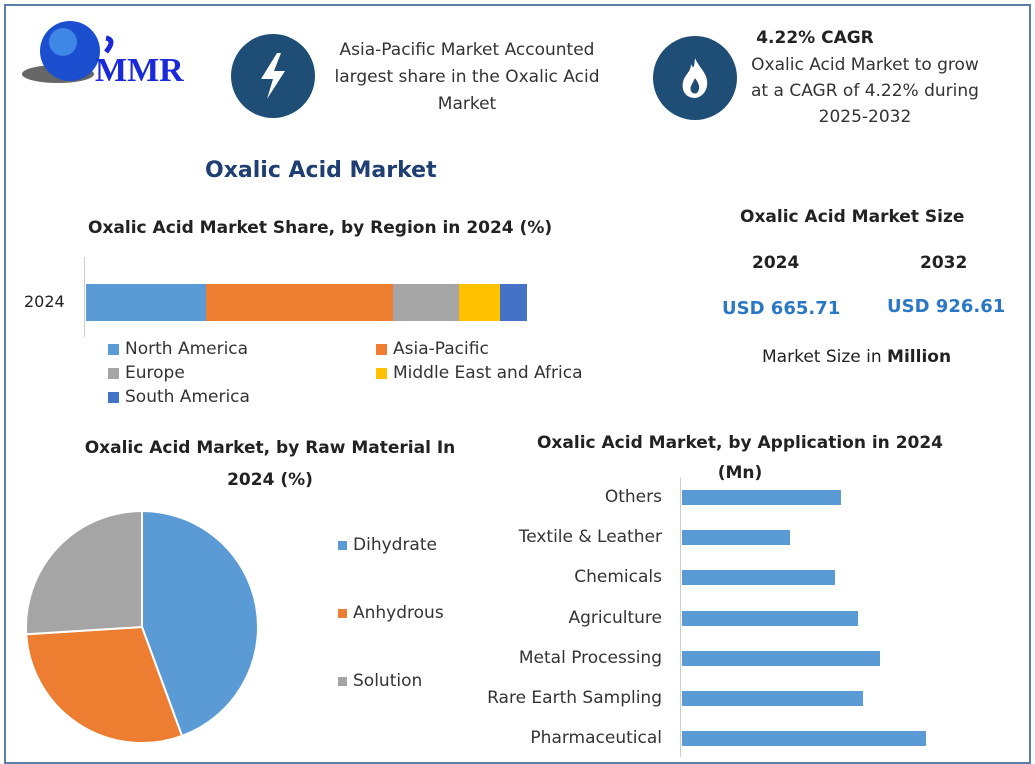  I want to click on market-size-note: Market Size in Million, so click(856, 357).